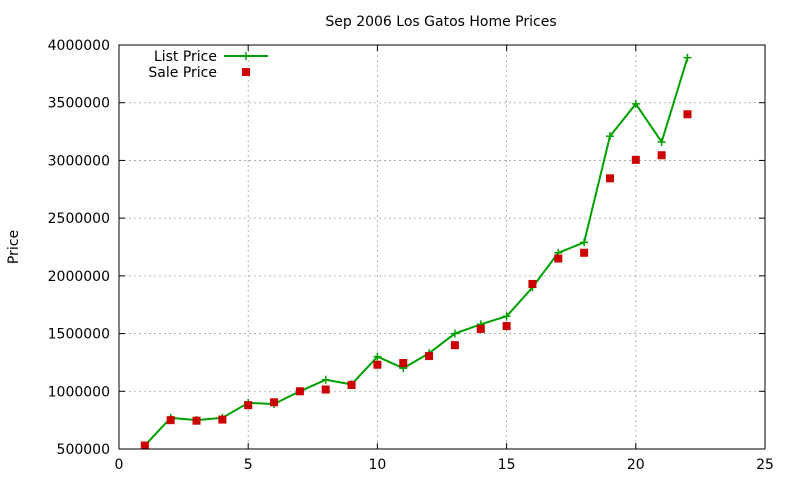  I want to click on y-tick-label: 1000000, so click(79, 392).